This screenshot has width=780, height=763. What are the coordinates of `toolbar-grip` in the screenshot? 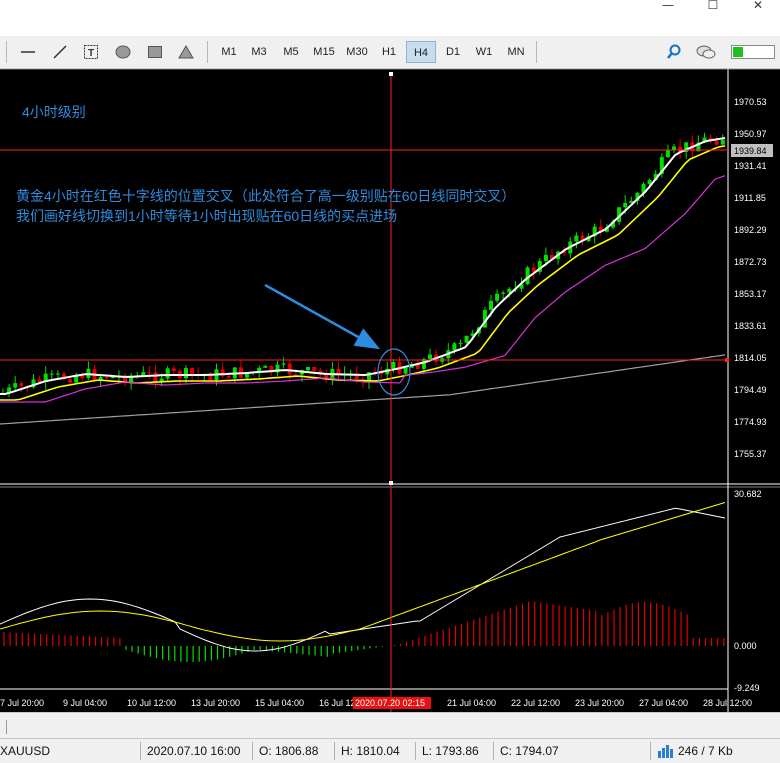 It's located at (6, 52).